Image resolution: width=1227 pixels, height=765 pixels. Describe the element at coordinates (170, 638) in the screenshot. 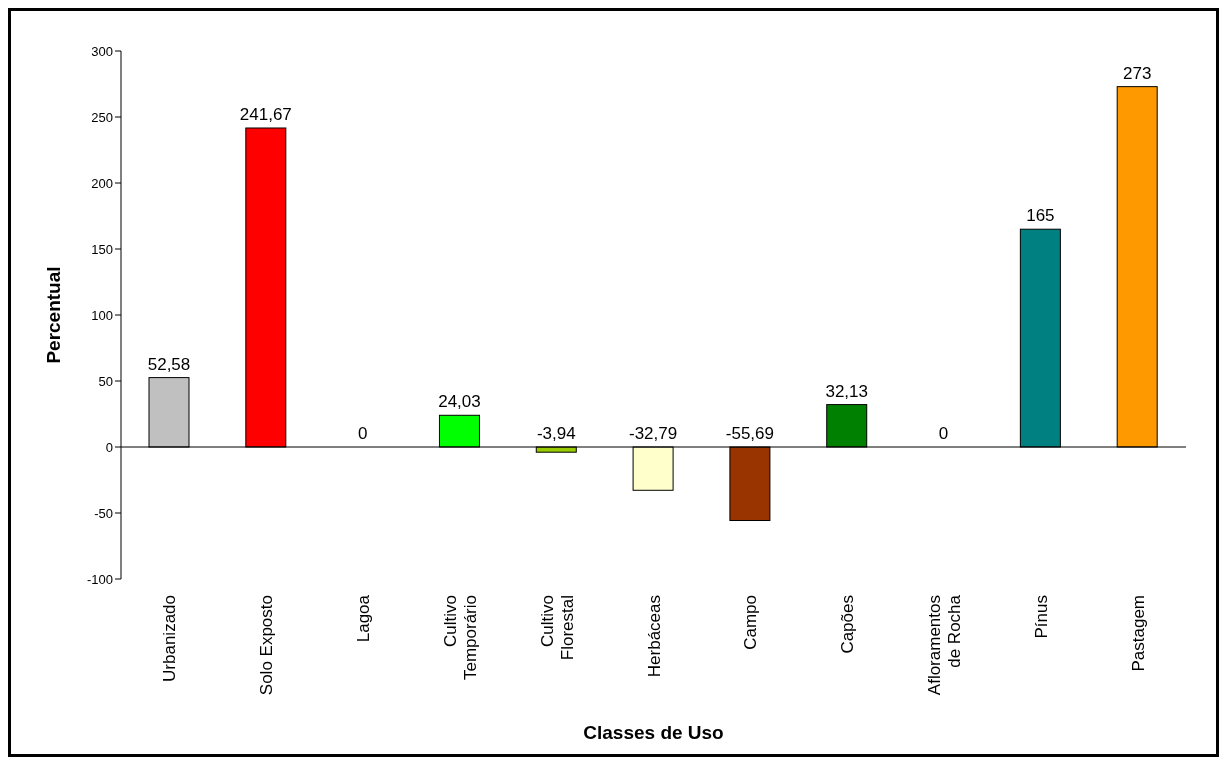

I see `x-tick-label: Urbanizado` at that location.